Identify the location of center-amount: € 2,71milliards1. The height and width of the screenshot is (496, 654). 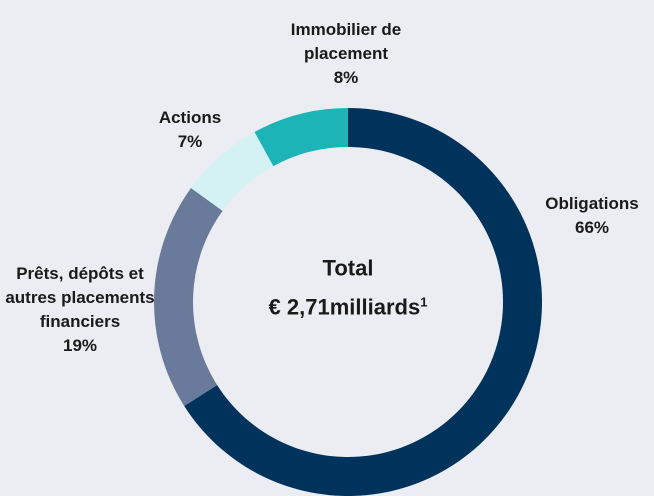
(348, 304).